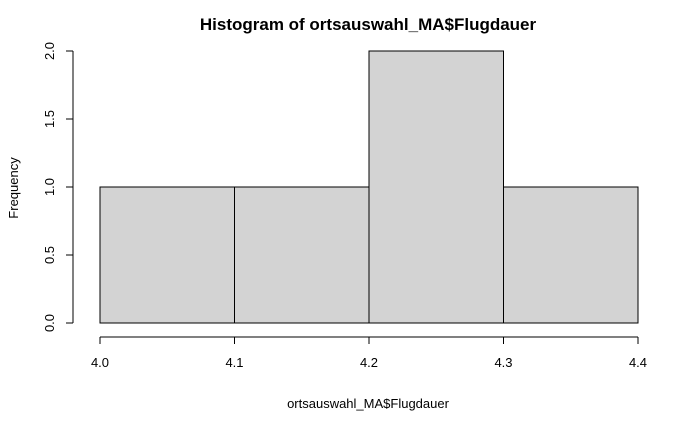 The image size is (700, 432). Describe the element at coordinates (49, 255) in the screenshot. I see `y-tick-label: 0.5` at that location.